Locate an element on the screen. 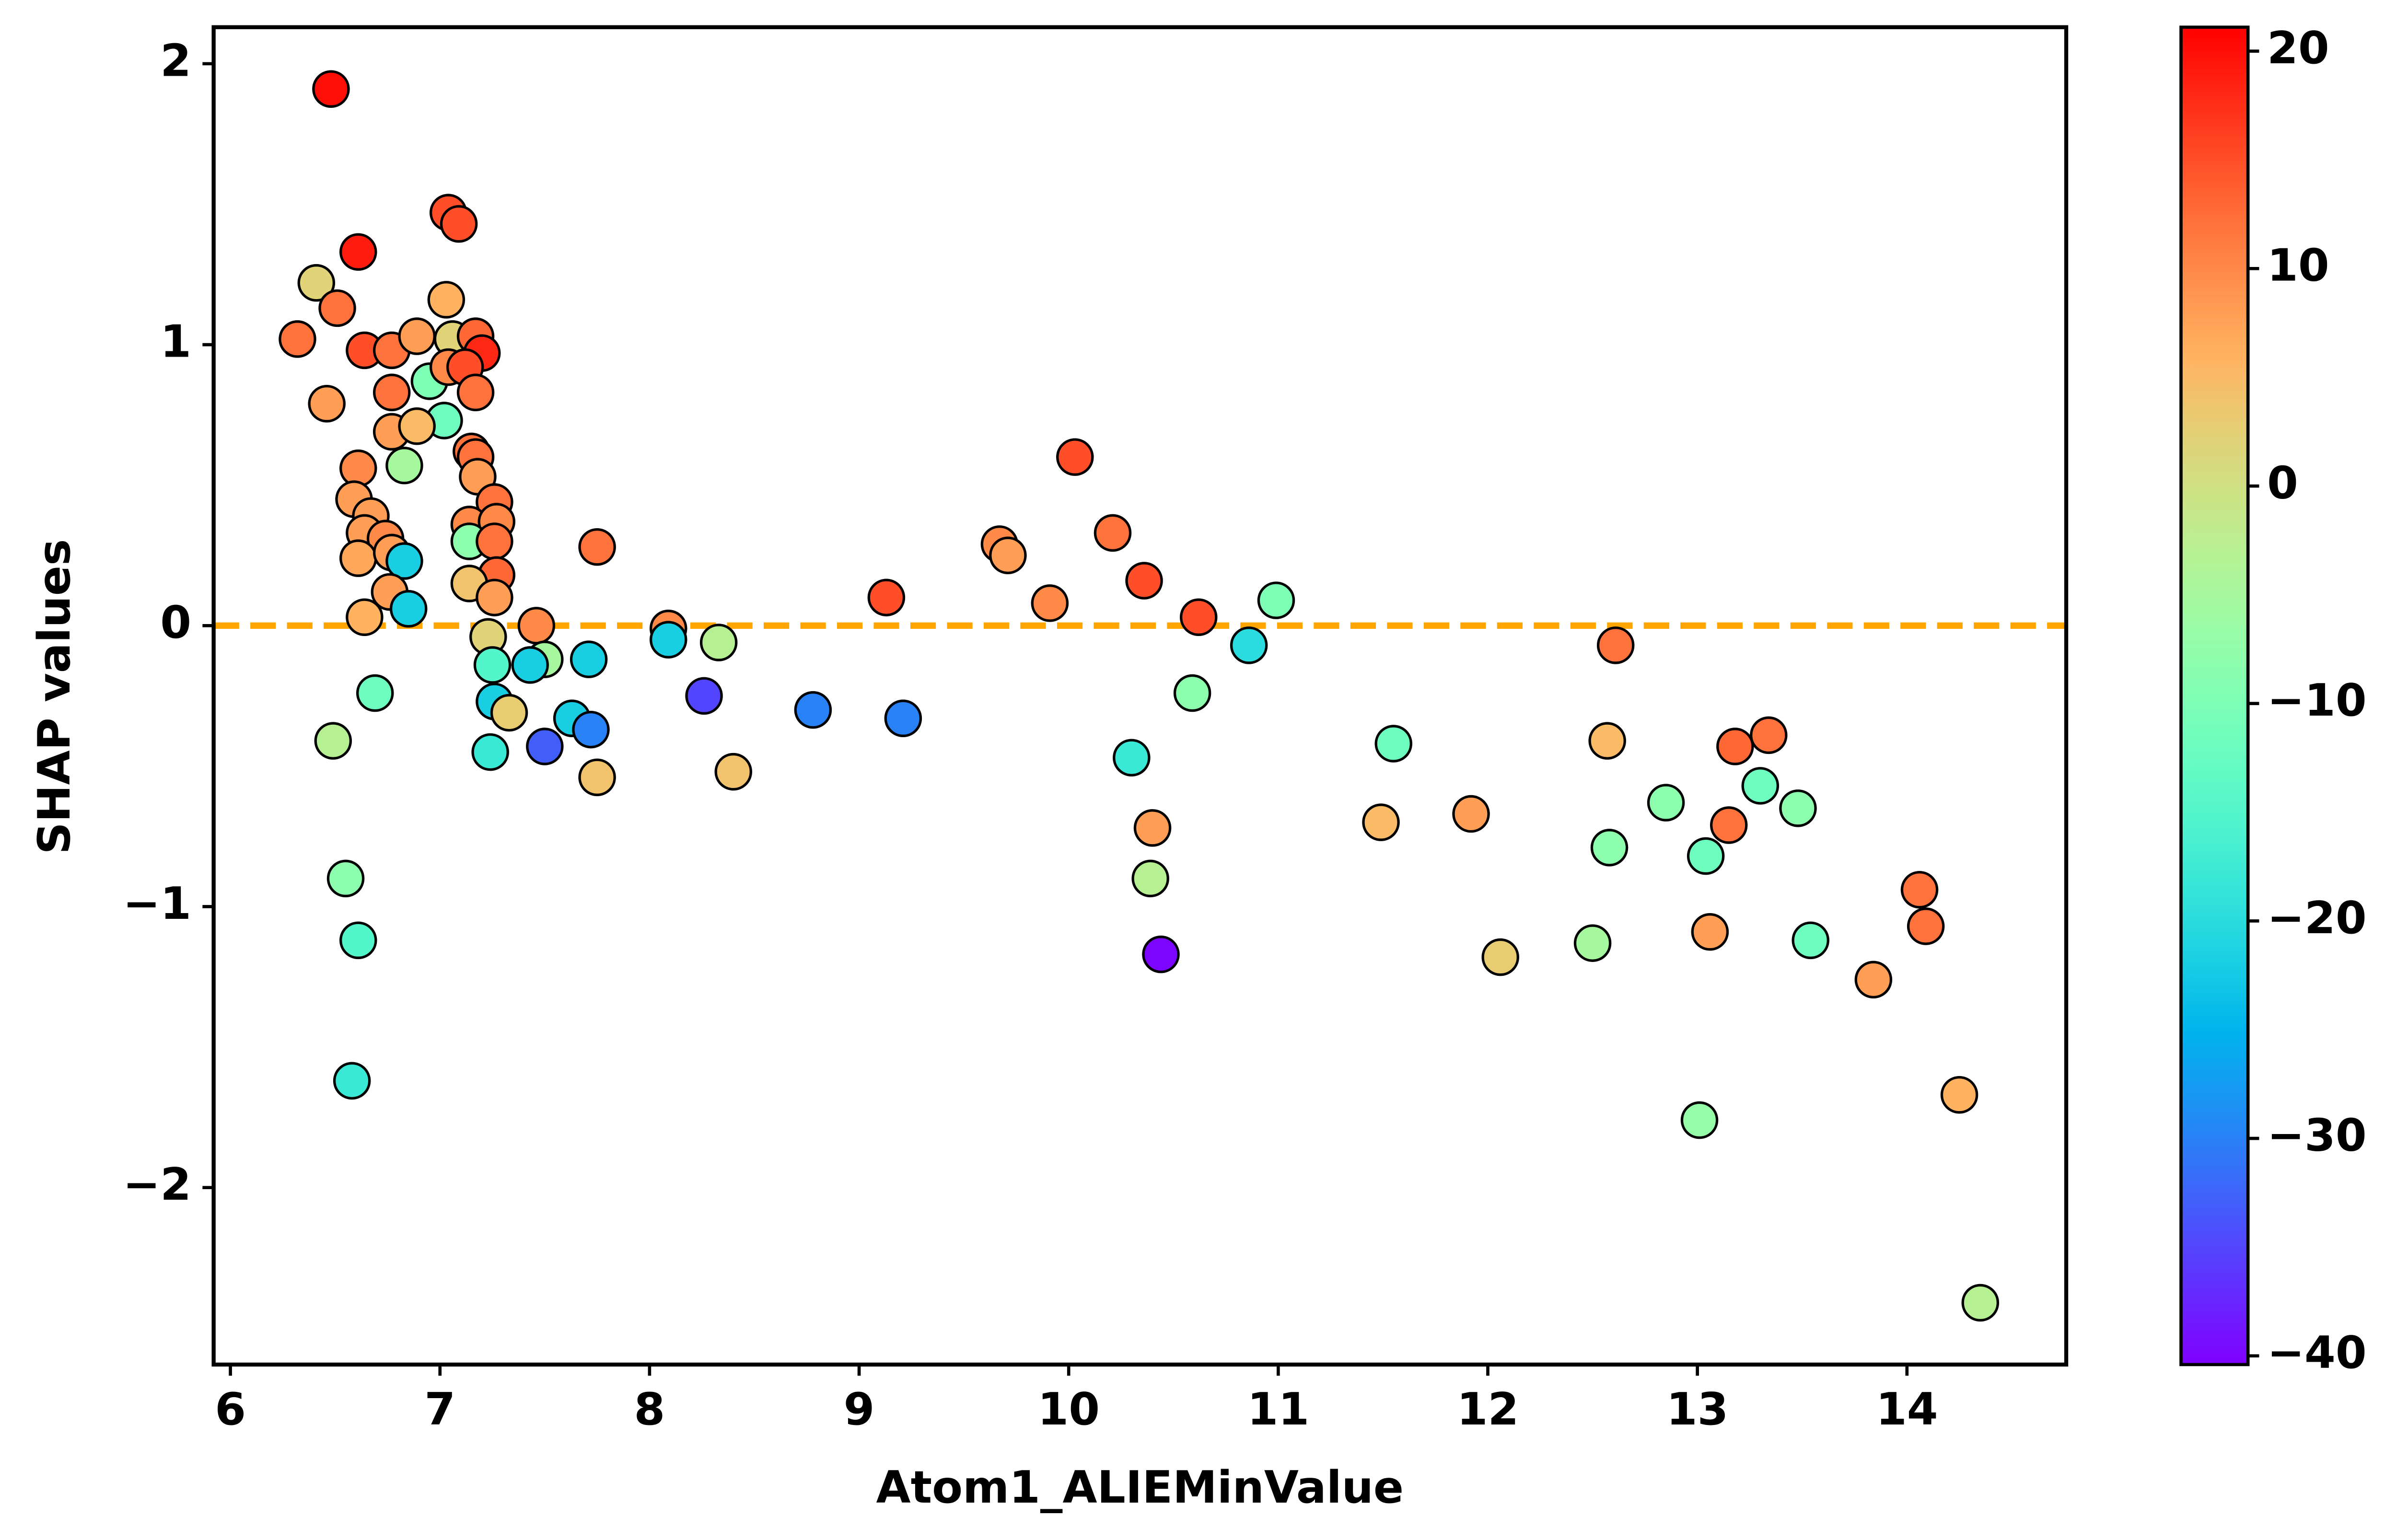  x-tick-label: 6 is located at coordinates (230, 1409).